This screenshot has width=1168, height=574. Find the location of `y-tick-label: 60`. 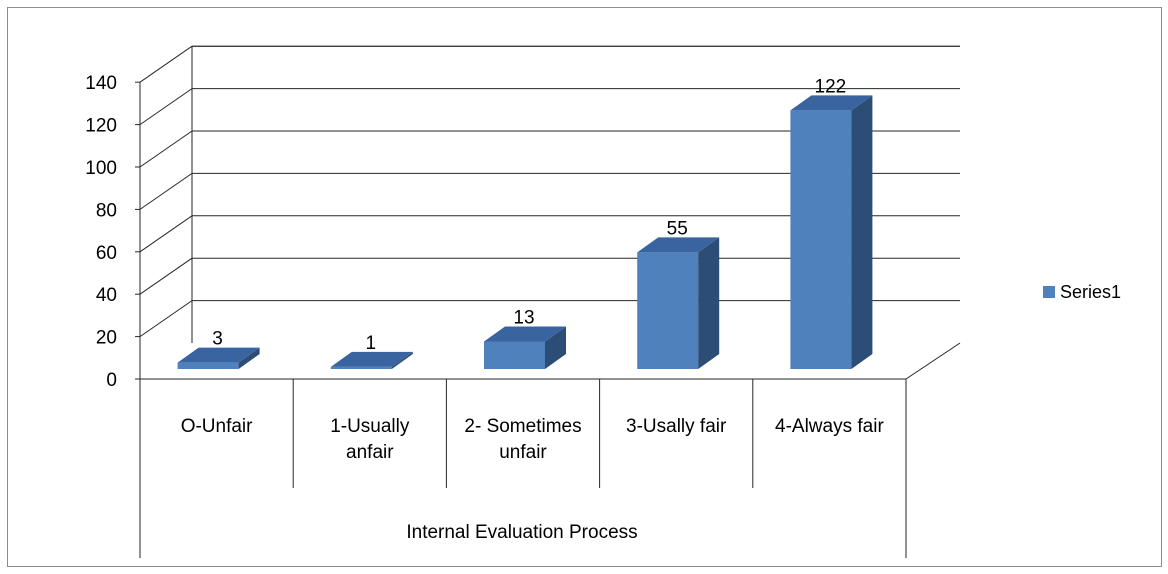

y-tick-label: 60 is located at coordinates (106, 253).